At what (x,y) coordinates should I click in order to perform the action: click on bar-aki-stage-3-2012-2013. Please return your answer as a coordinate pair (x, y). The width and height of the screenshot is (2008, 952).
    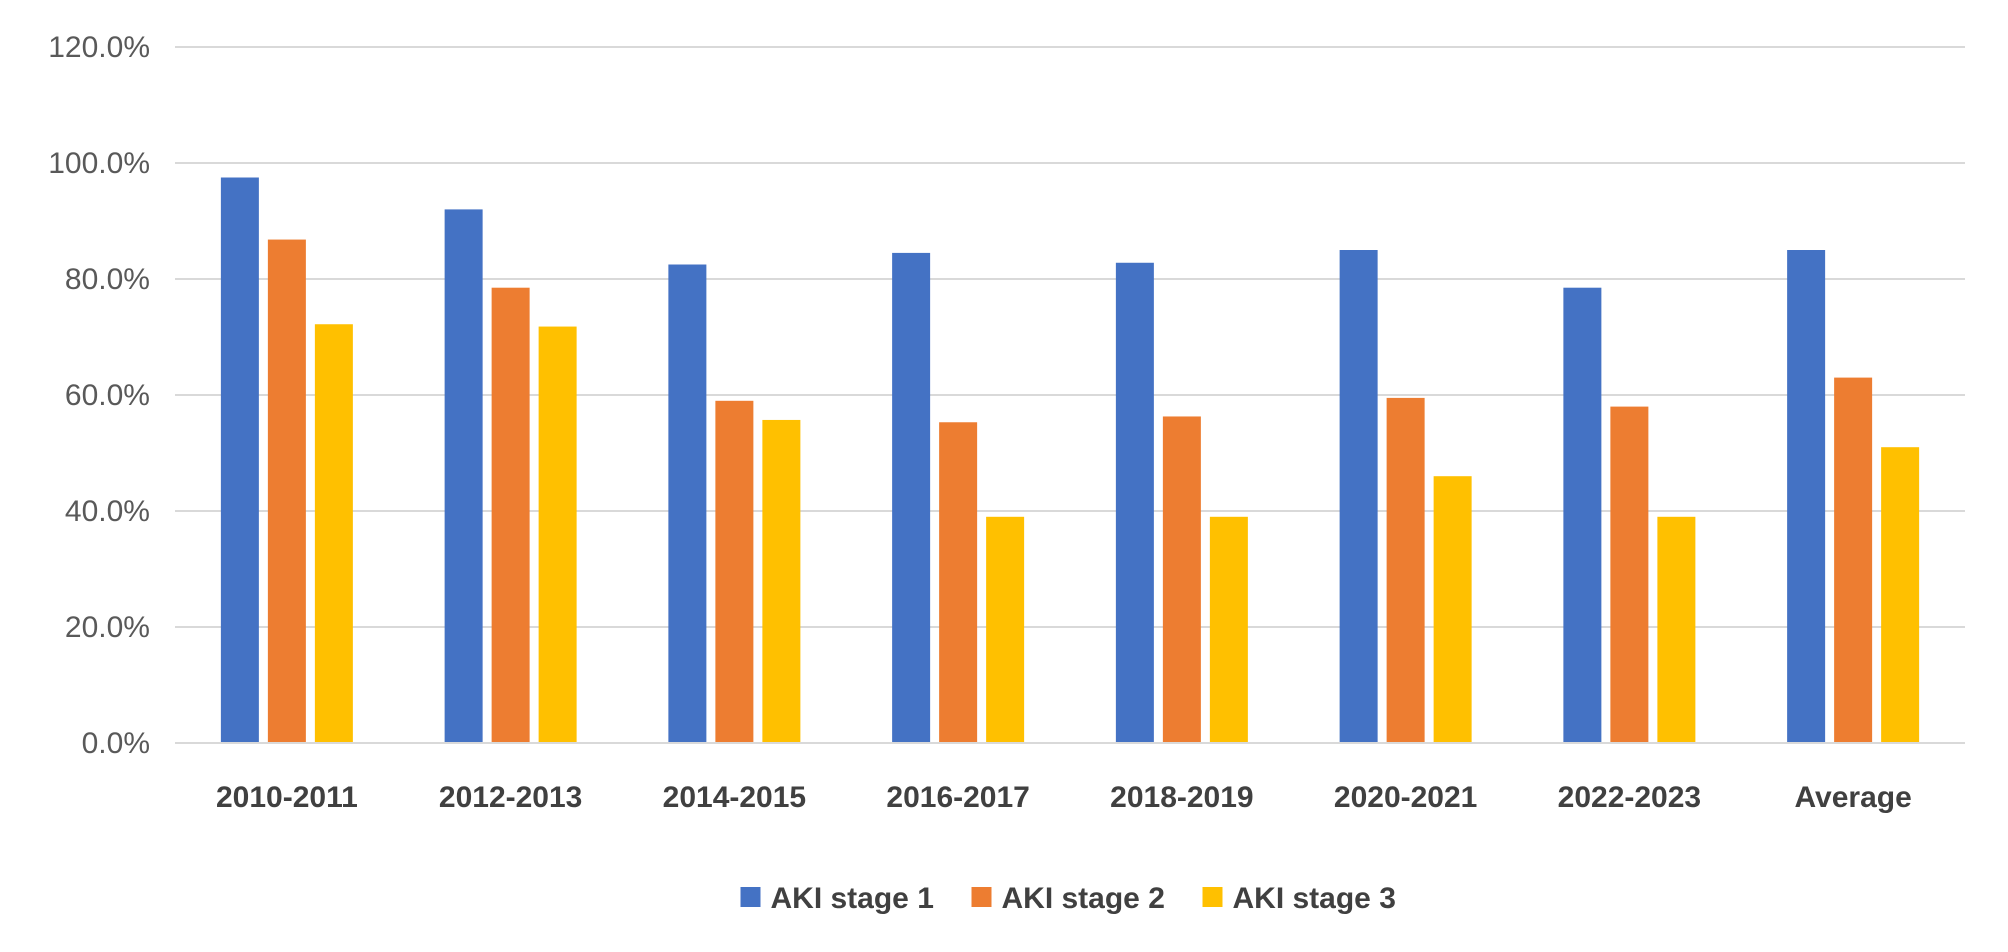
    Looking at the image, I should click on (557, 534).